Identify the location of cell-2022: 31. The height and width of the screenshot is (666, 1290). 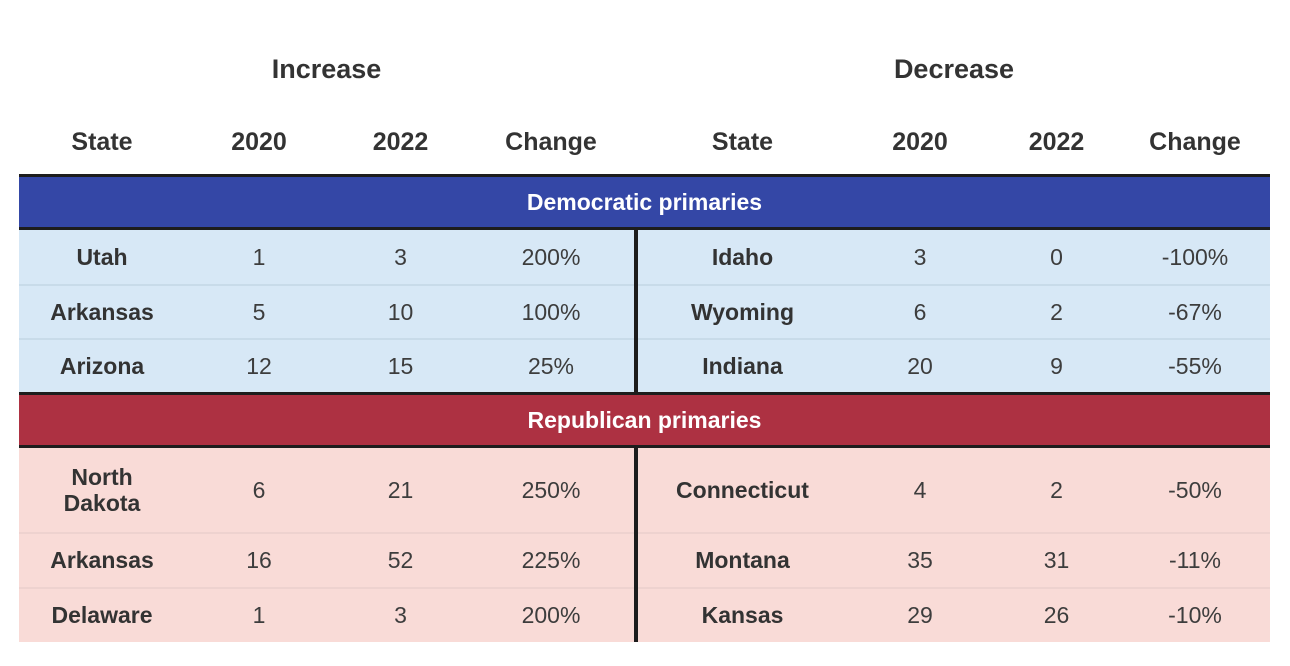
(1056, 559).